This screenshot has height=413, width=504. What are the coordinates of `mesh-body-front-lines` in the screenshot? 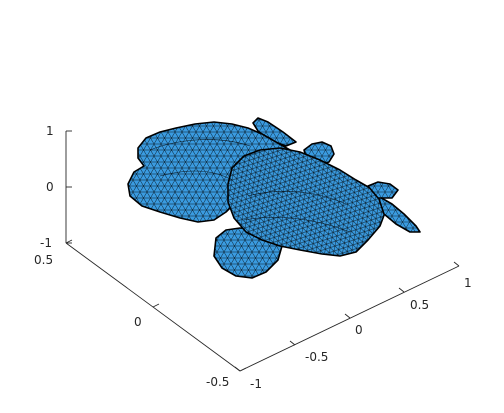 It's located at (307, 202).